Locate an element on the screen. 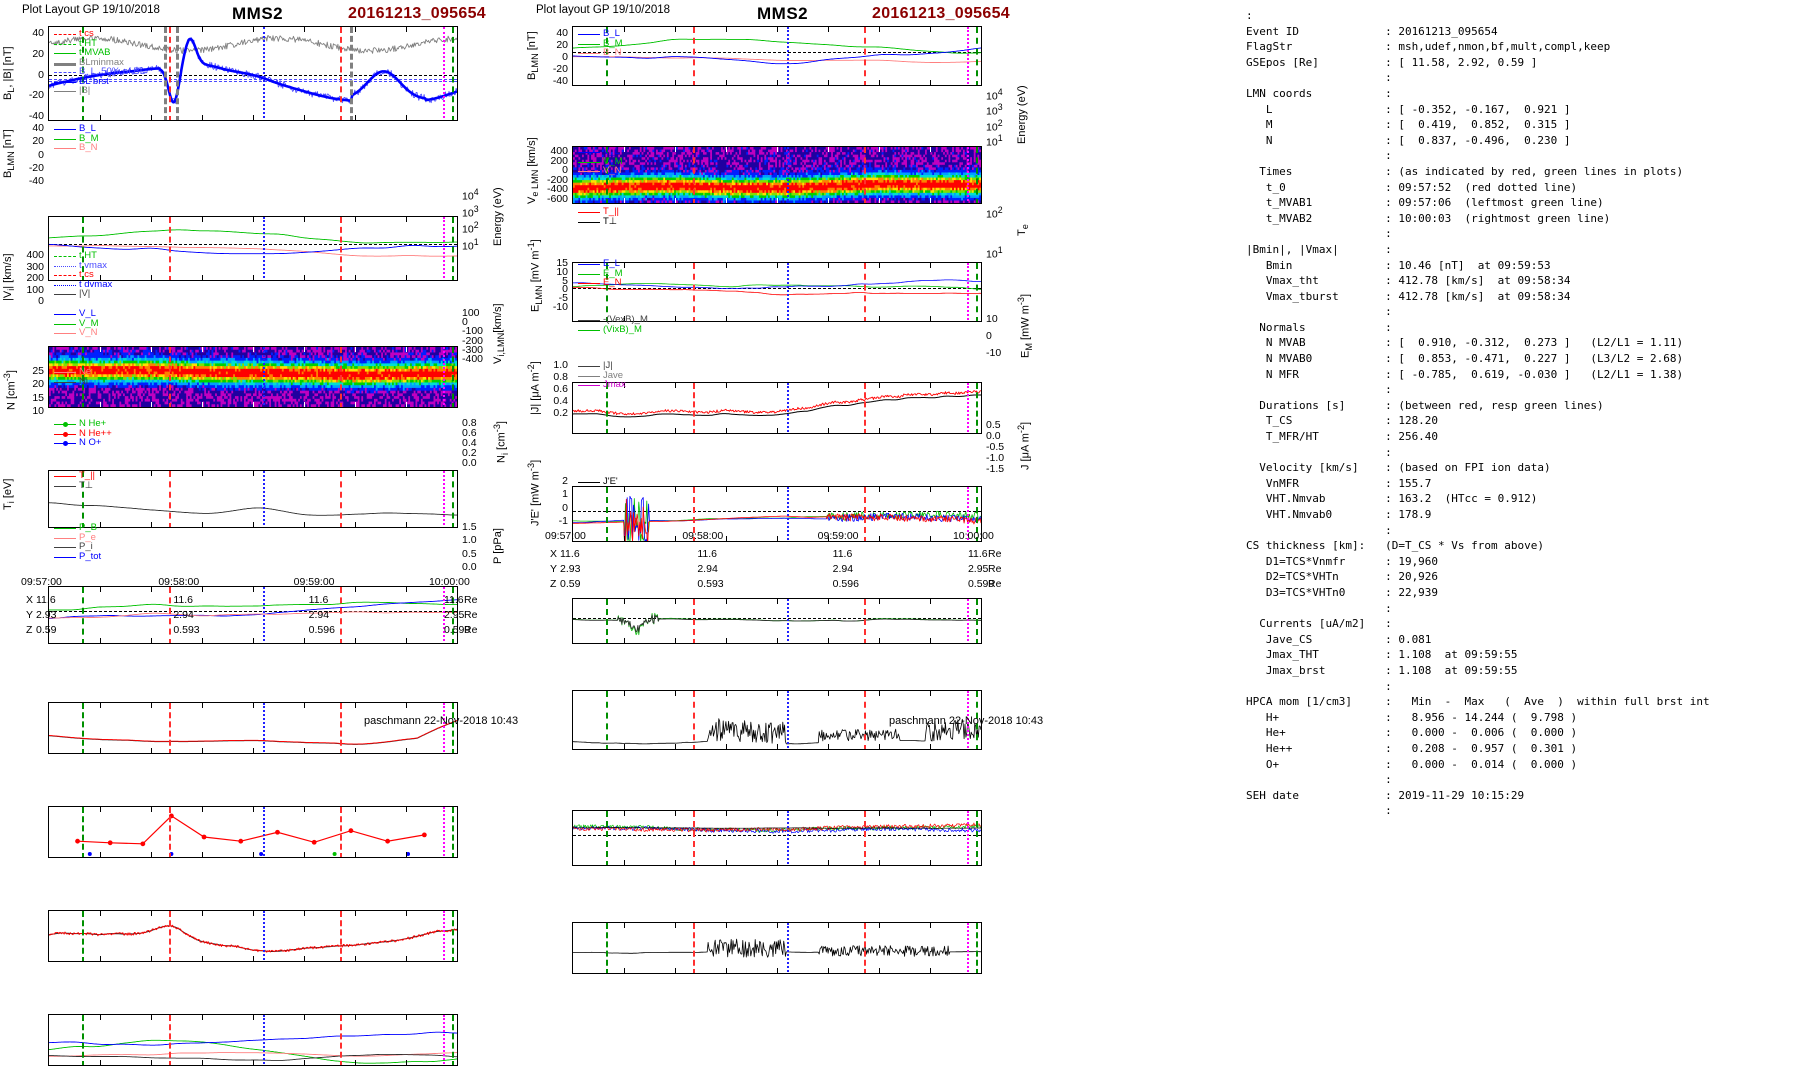 This screenshot has height=1066, width=1804. ephemeris-value: 11.6 is located at coordinates (842, 554).